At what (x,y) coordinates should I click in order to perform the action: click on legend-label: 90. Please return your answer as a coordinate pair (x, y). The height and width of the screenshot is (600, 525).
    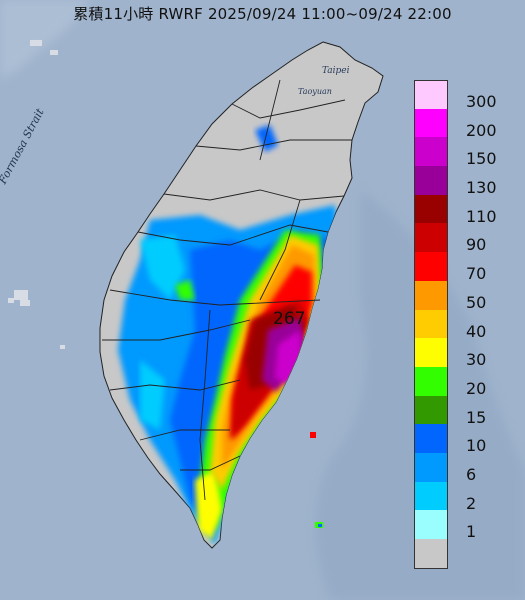
    Looking at the image, I should click on (476, 245).